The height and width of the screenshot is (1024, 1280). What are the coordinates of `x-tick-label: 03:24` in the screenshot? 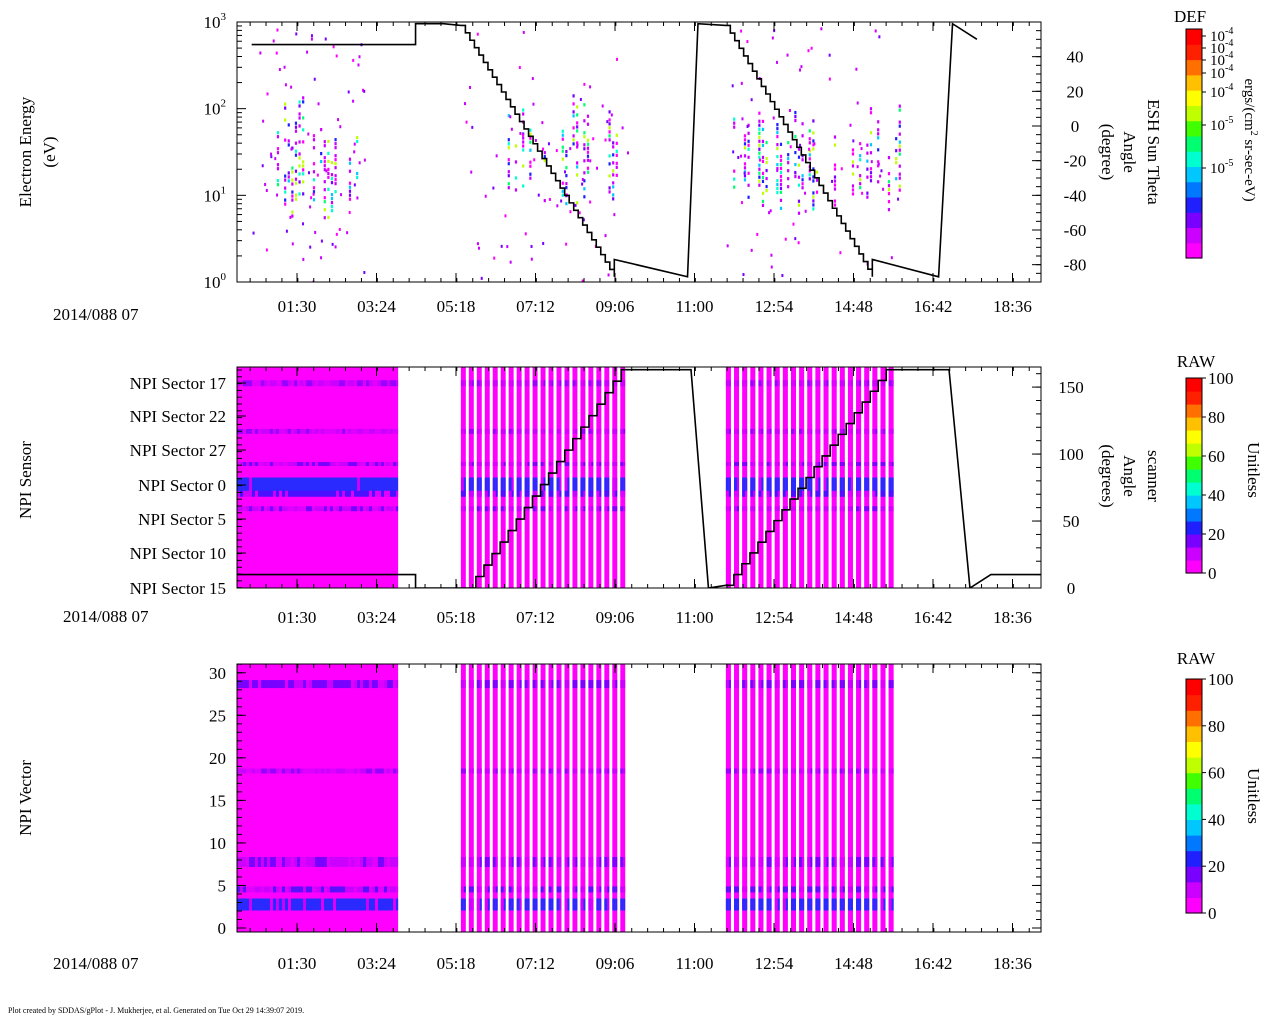 It's located at (376, 306).